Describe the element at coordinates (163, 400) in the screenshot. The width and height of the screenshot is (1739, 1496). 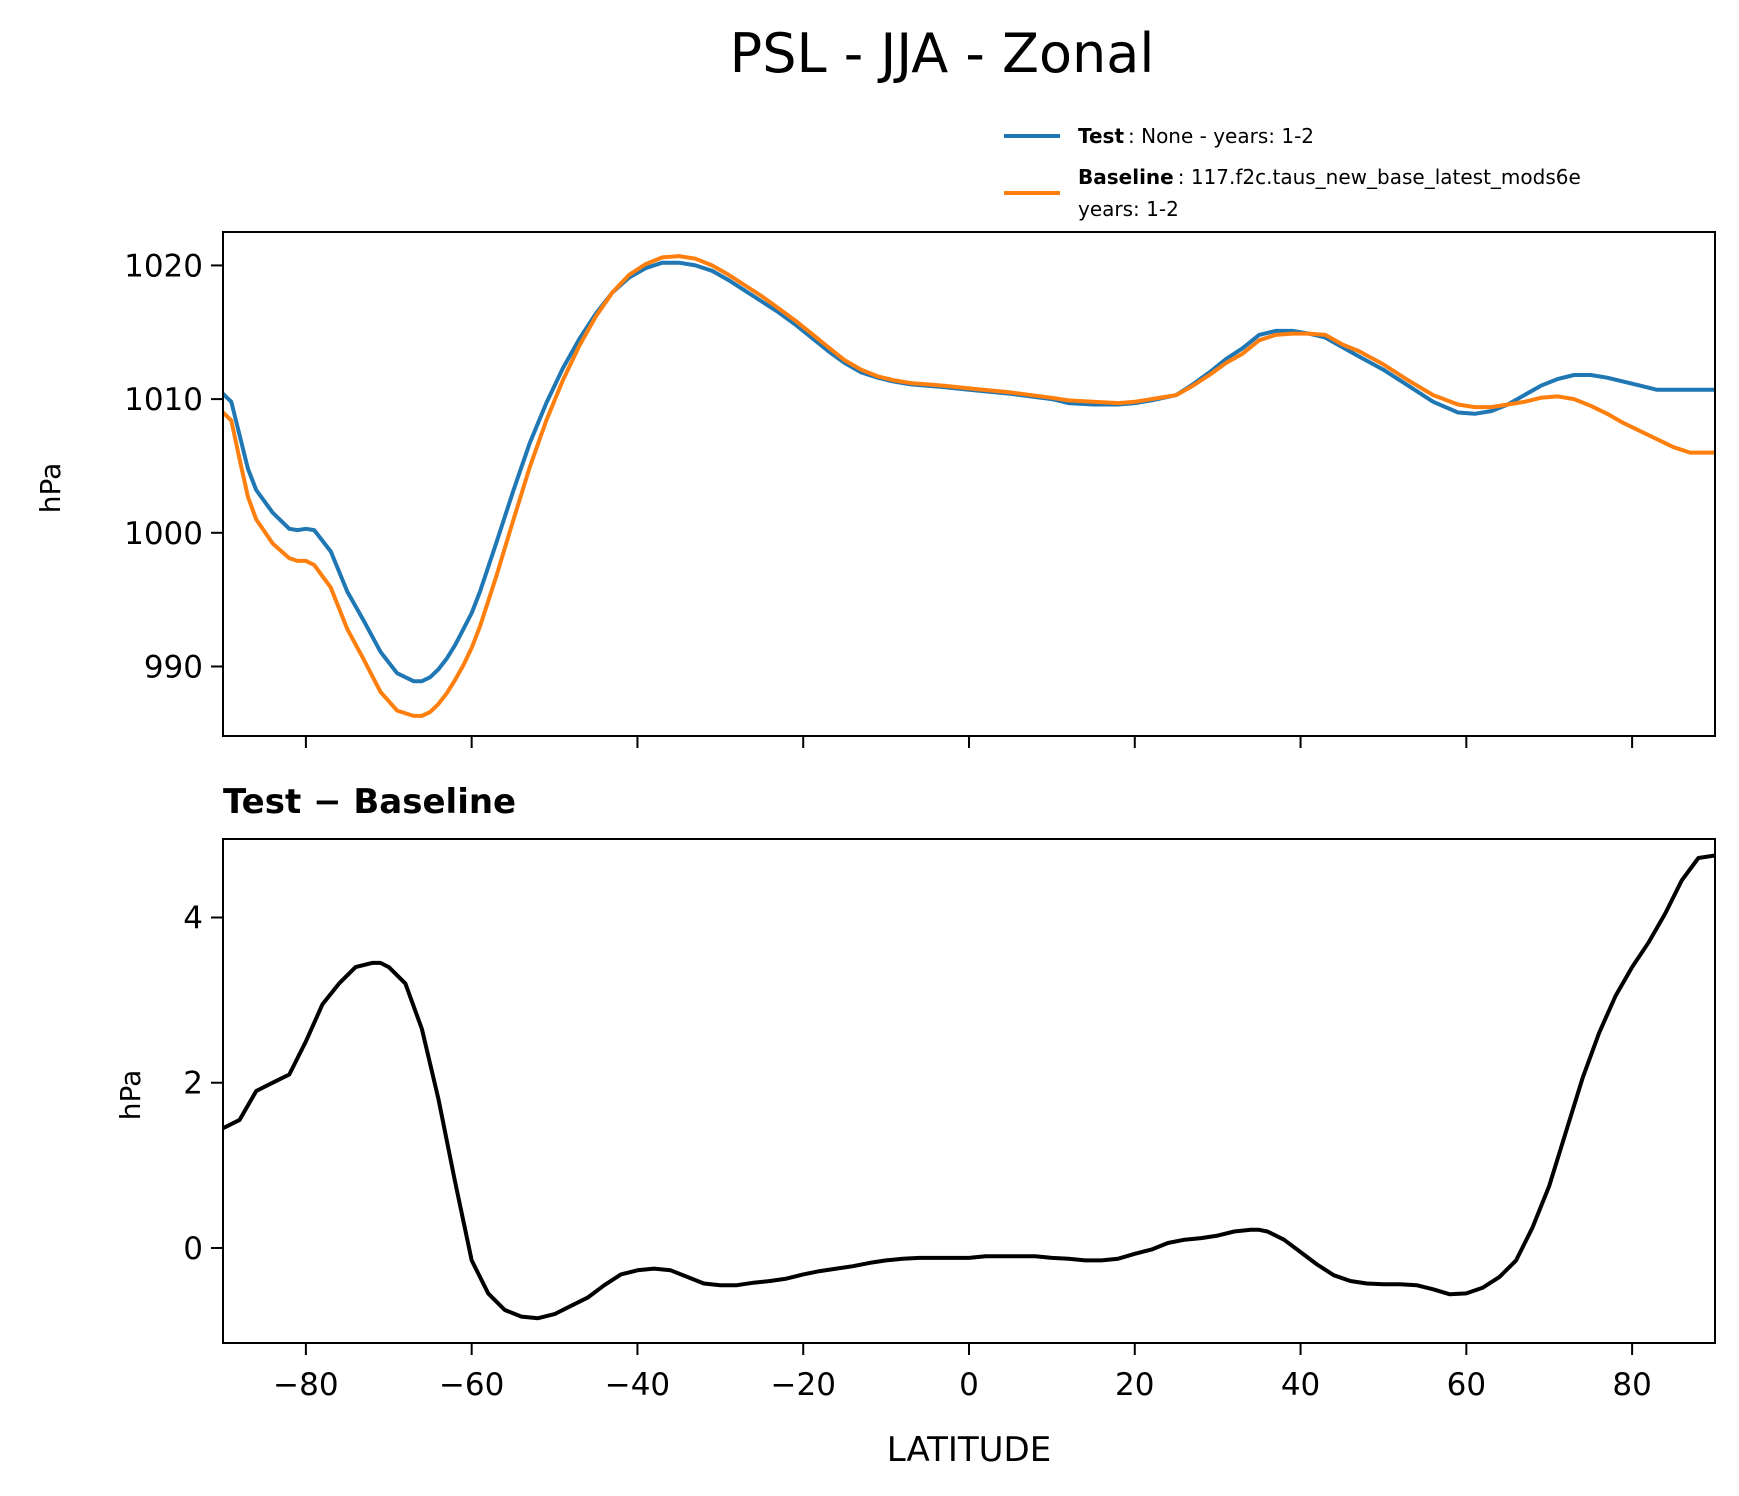
I see `top-y-tick-label: 1010` at that location.